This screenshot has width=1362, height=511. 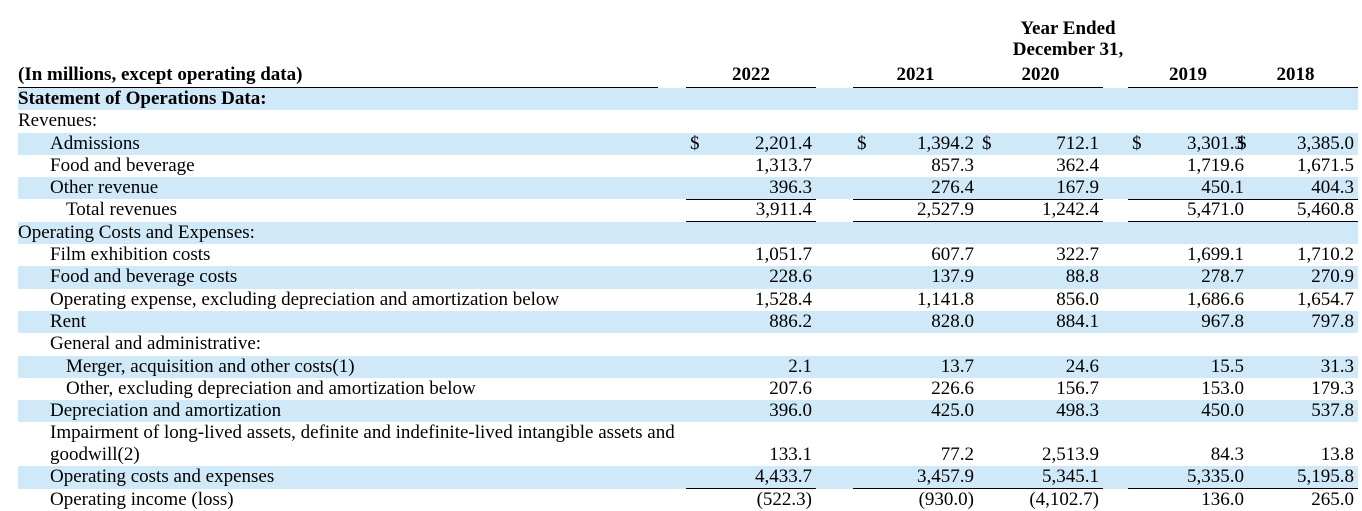 I want to click on value-cell-2020: (4,102.7), so click(x=1040, y=500).